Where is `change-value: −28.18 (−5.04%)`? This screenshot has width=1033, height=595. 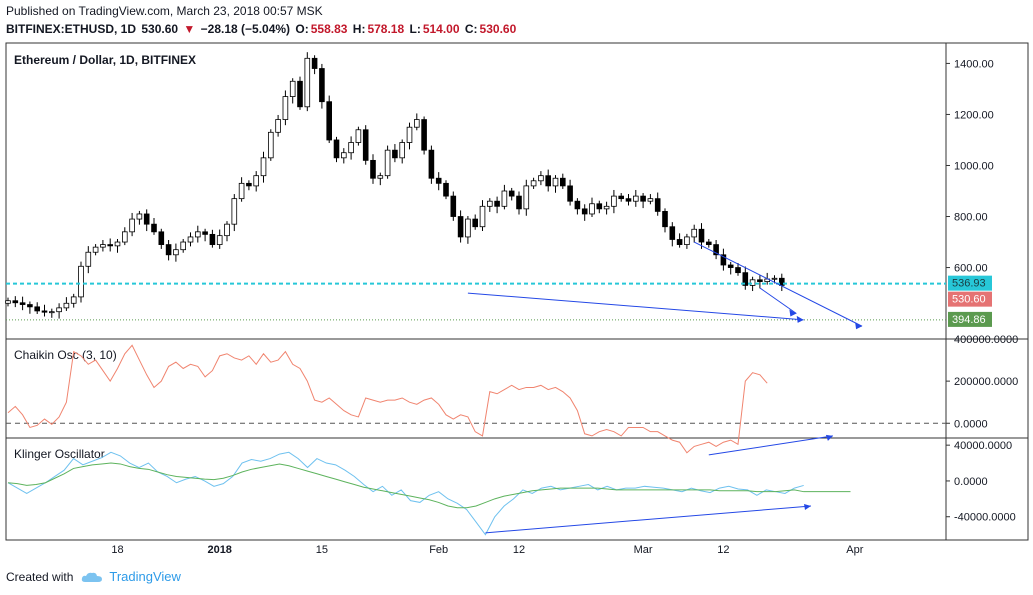 change-value: −28.18 (−5.04%) is located at coordinates (245, 29).